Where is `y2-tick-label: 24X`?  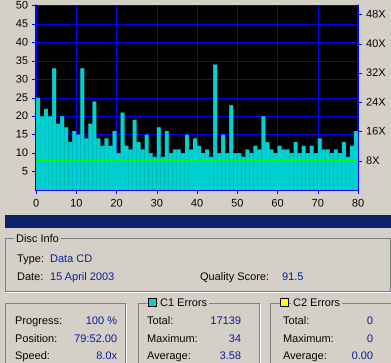 y2-tick-label: 24X is located at coordinates (376, 102).